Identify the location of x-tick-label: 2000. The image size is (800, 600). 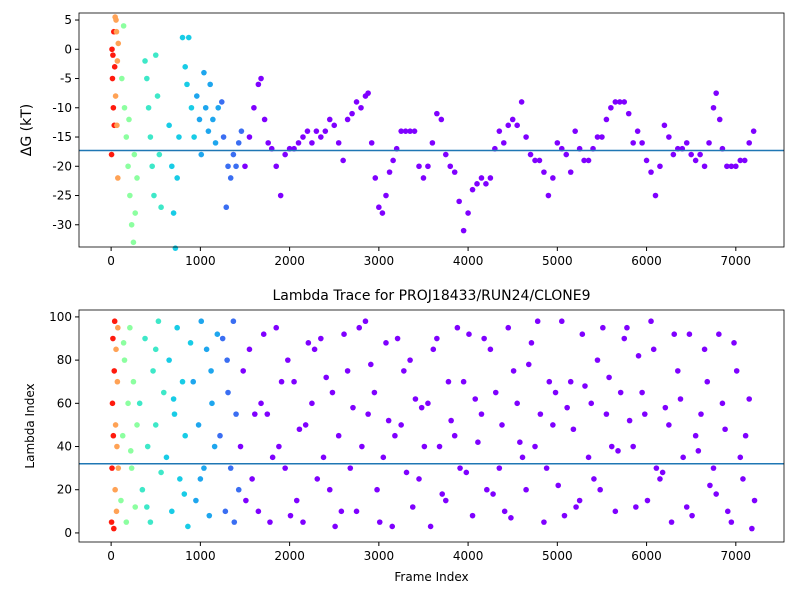
(289, 261).